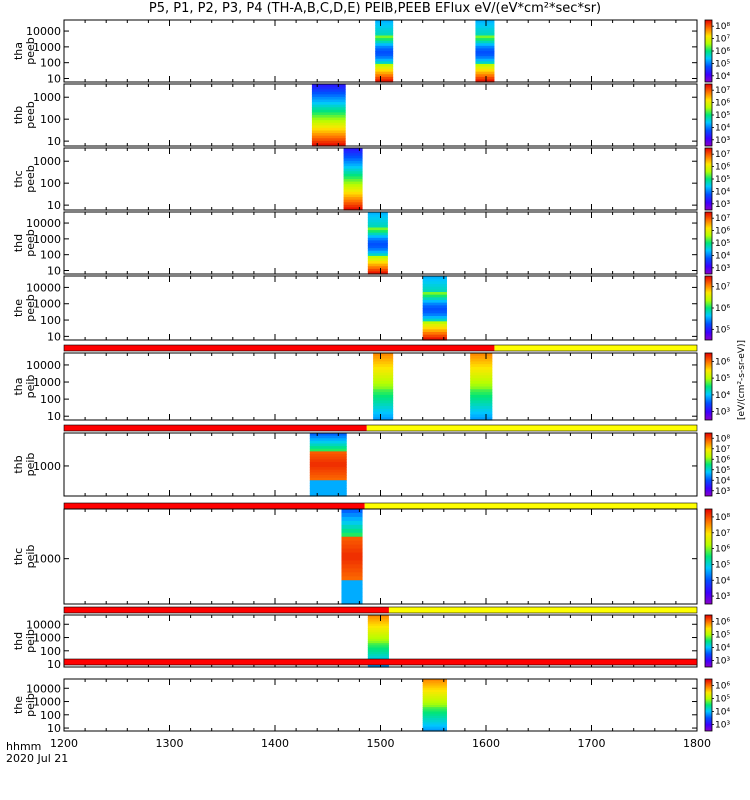 This screenshot has height=800, width=750. Describe the element at coordinates (170, 743) in the screenshot. I see `x-tick-label: 1300` at that location.